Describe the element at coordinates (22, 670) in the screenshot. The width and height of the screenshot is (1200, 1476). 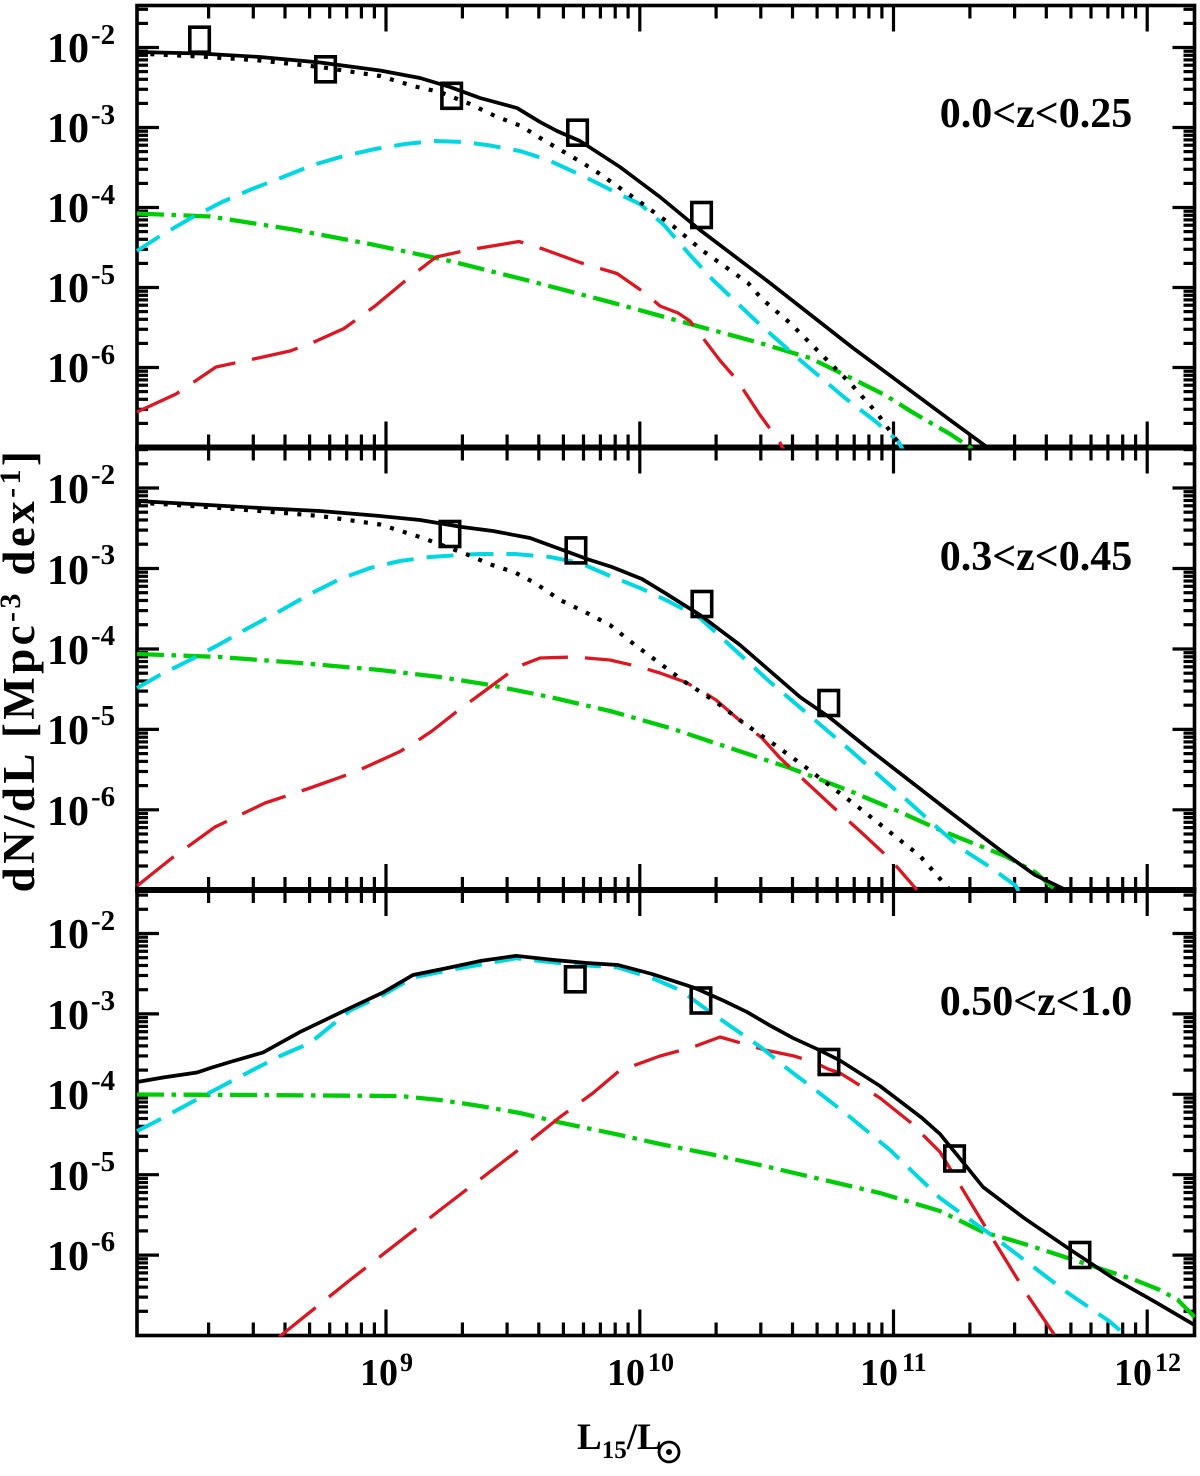
I see `svg-text: dN/dL [Mpc-3 dex-1]` at that location.